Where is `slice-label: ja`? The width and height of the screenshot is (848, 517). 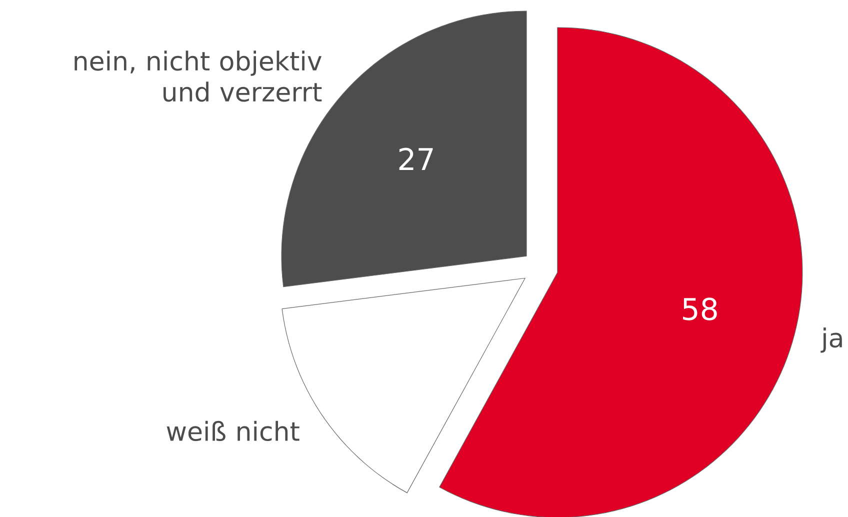
slice-label: ja is located at coordinates (831, 340).